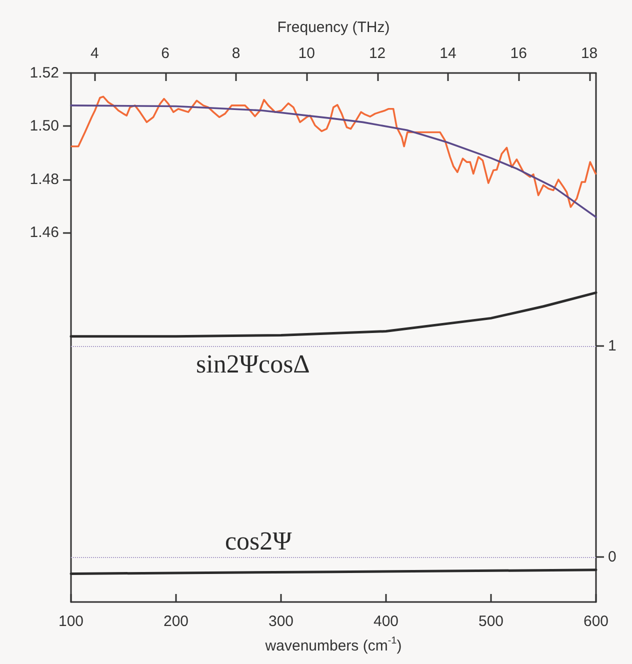 The width and height of the screenshot is (632, 664). Describe the element at coordinates (448, 53) in the screenshot. I see `x2-tick-label: 14` at that location.